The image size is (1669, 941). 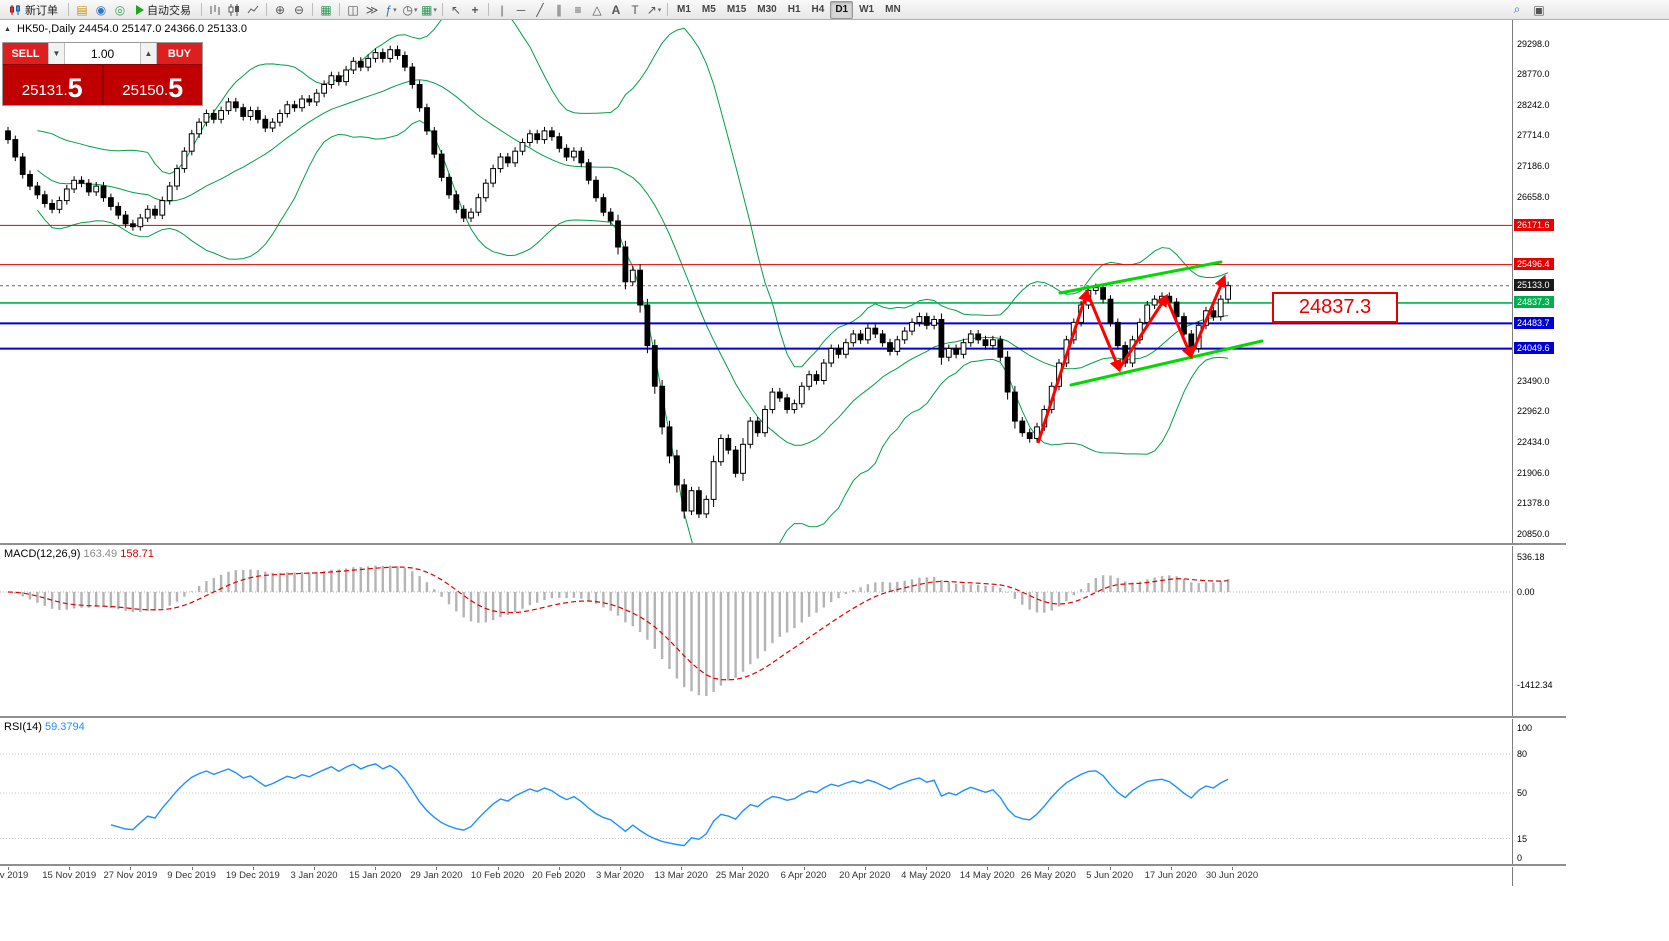 I want to click on timeframe-M1: M1, so click(x=684, y=9).